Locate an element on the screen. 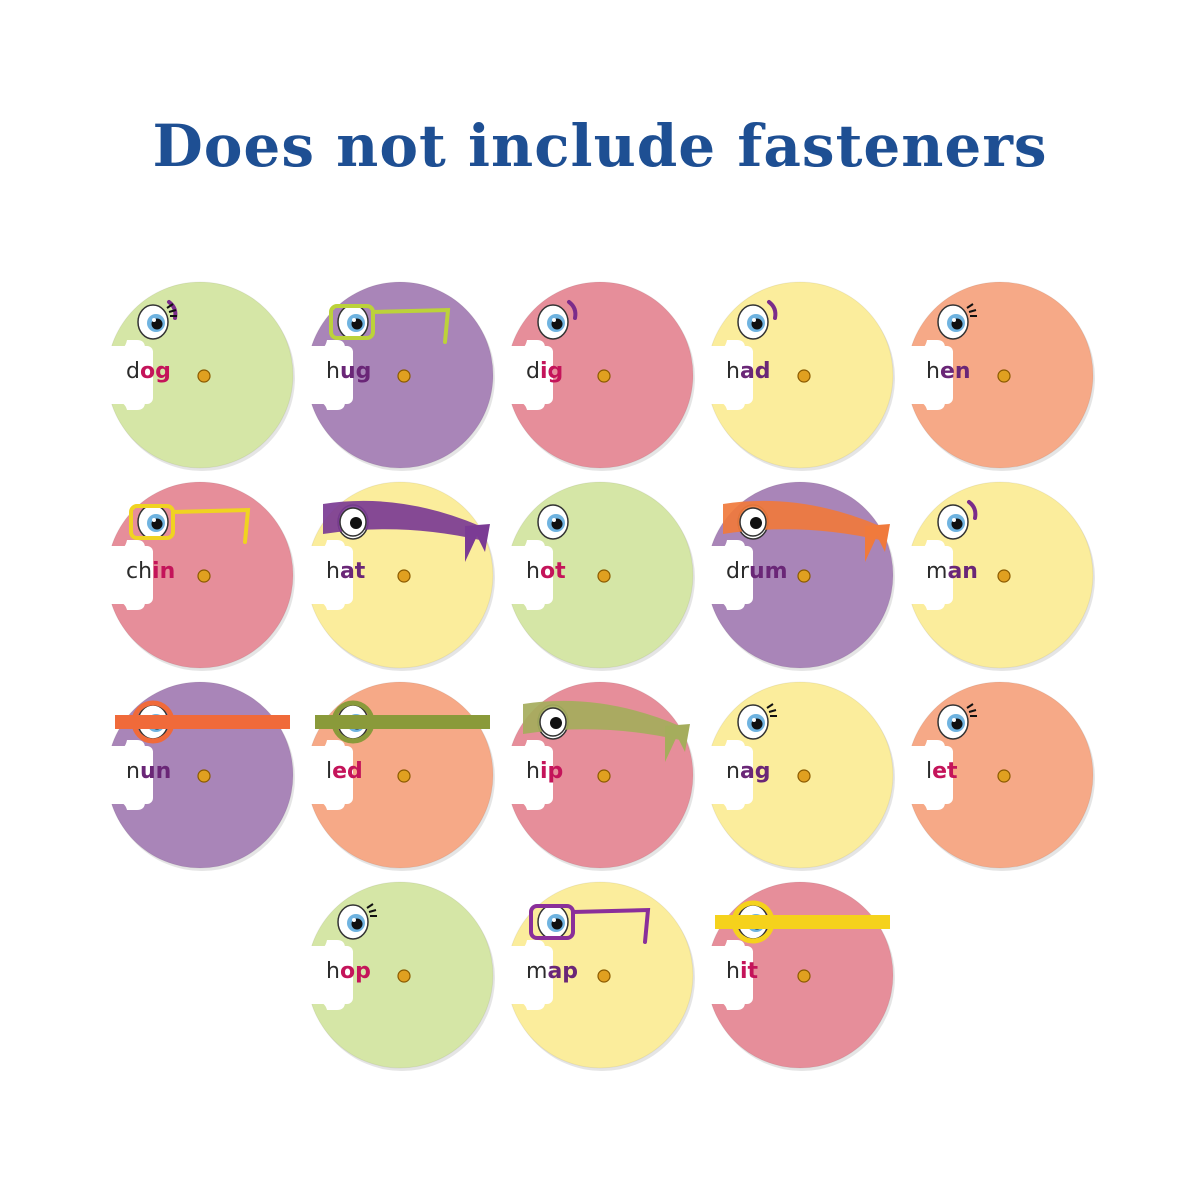 The image size is (1200, 1200). word-card: man is located at coordinates (1000, 575).